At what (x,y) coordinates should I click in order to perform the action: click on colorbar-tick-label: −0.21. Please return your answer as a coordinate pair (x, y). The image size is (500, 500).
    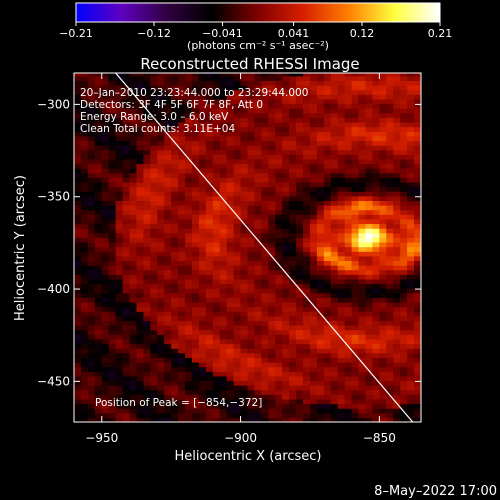
    Looking at the image, I should click on (76, 33).